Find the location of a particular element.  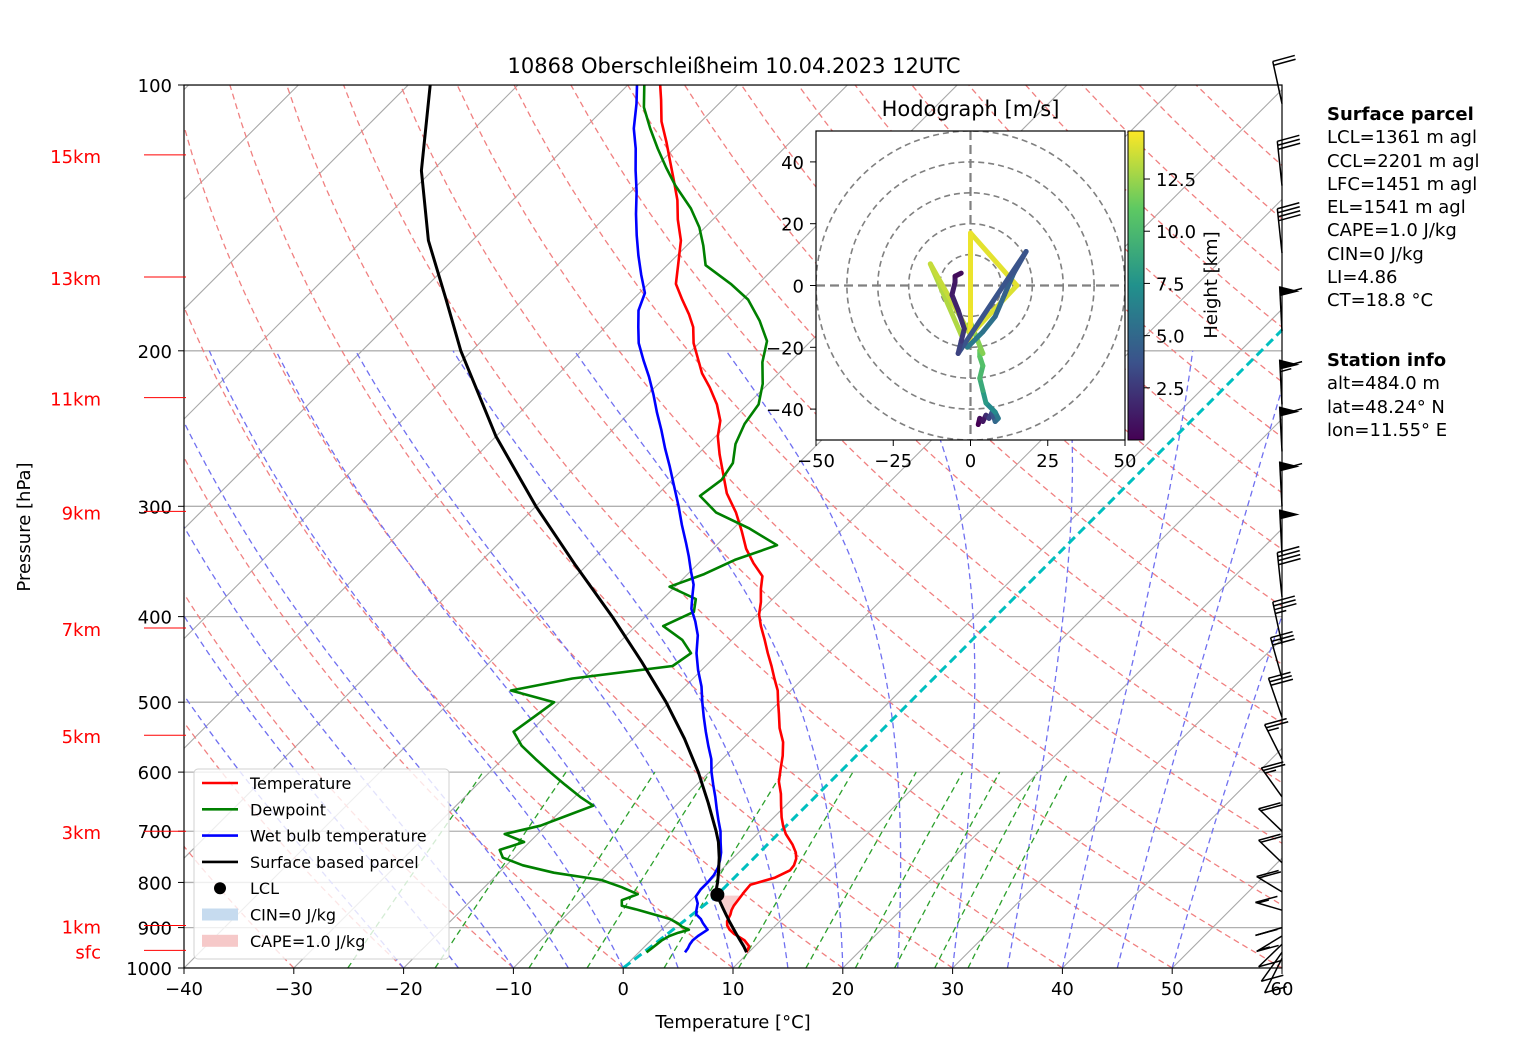

x-tick-label: 0 is located at coordinates (622, 989).